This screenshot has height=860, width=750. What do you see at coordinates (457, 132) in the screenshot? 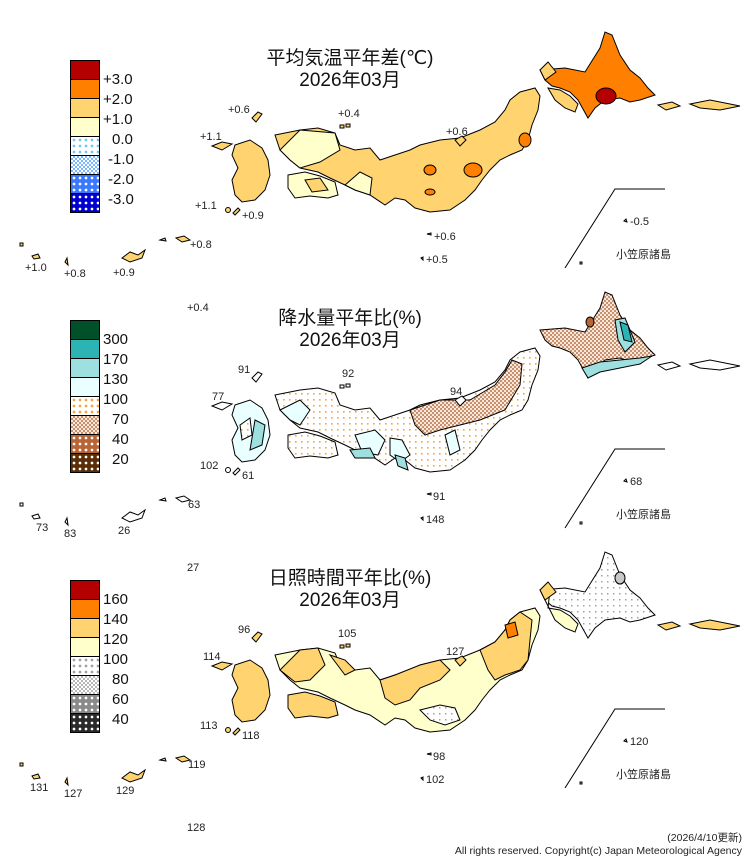
I see `value-sado: +0.6` at bounding box center [457, 132].